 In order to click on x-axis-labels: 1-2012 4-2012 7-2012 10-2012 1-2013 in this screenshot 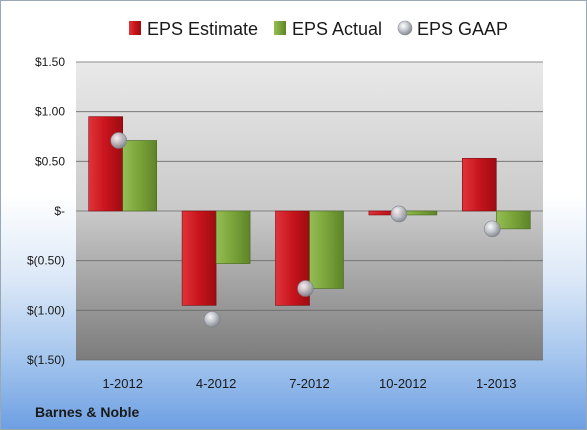, I will do `click(309, 383)`.